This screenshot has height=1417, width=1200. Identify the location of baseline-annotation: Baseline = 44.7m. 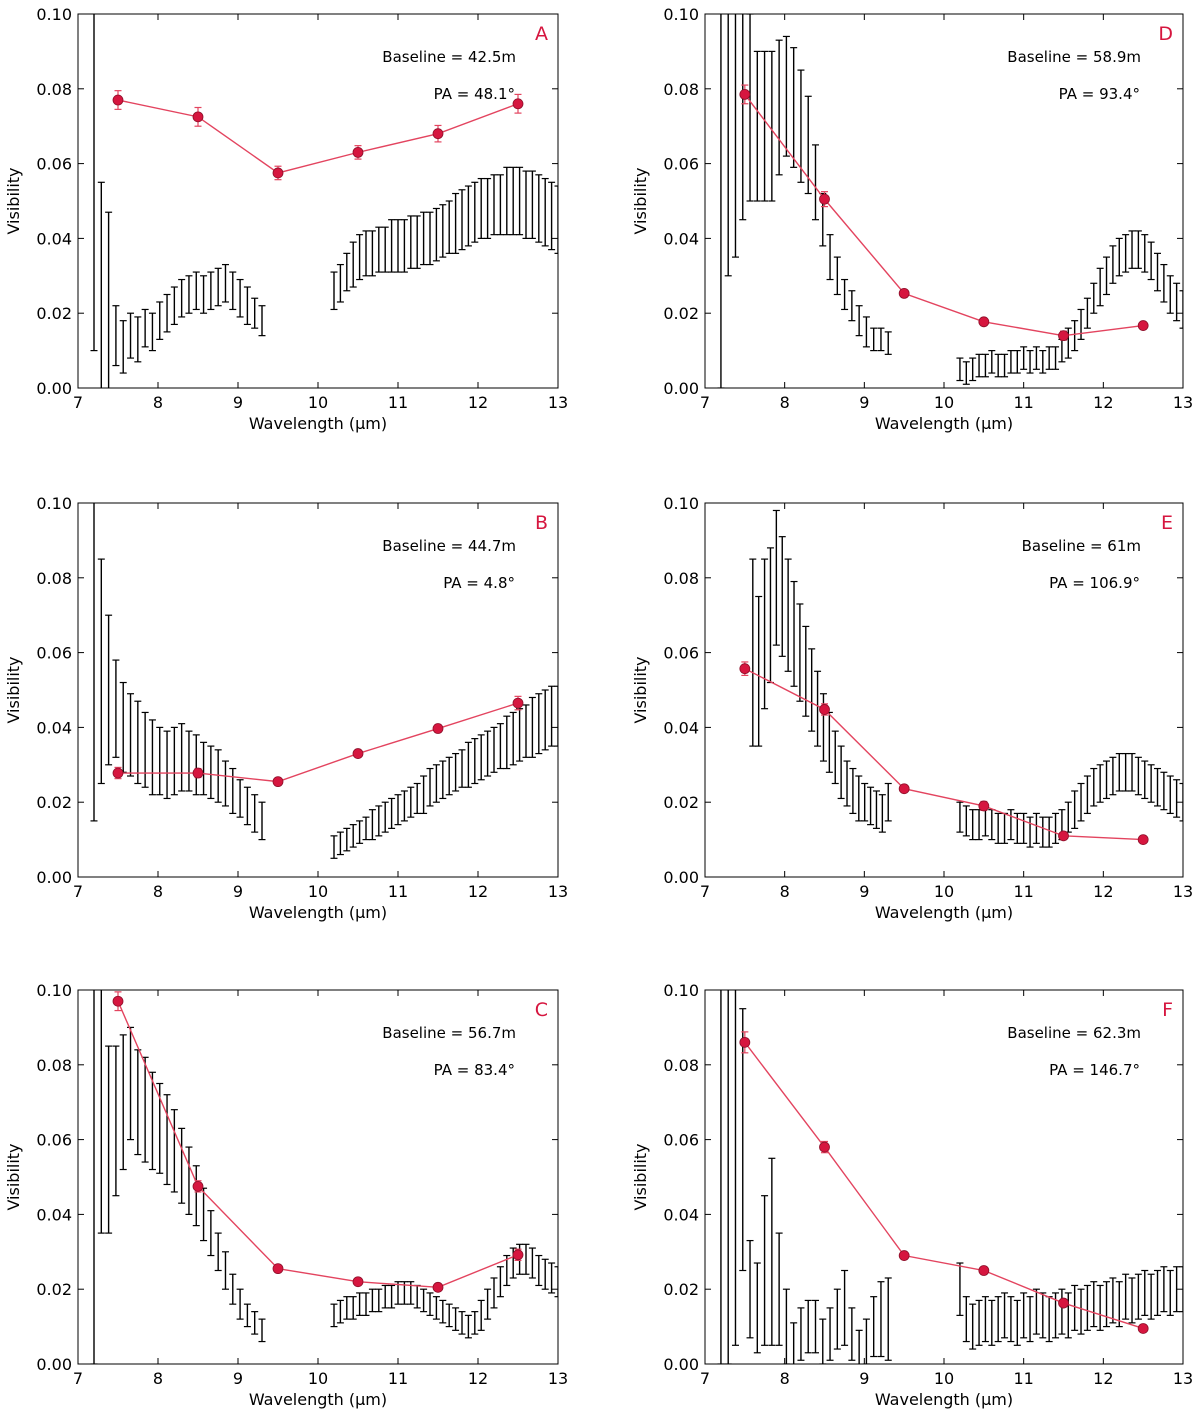
(449, 546).